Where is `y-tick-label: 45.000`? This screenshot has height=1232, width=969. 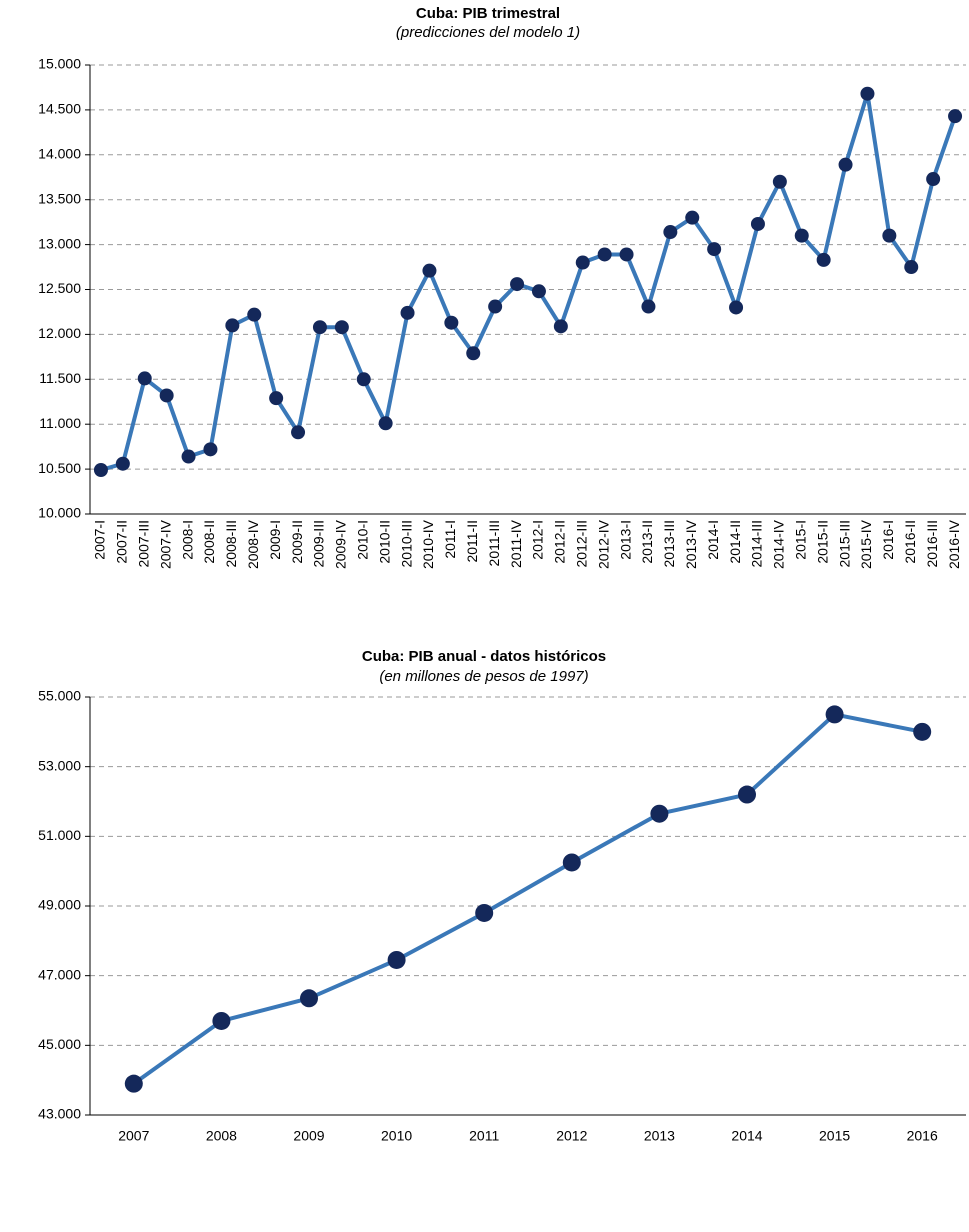
y-tick-label: 45.000 is located at coordinates (59, 1044).